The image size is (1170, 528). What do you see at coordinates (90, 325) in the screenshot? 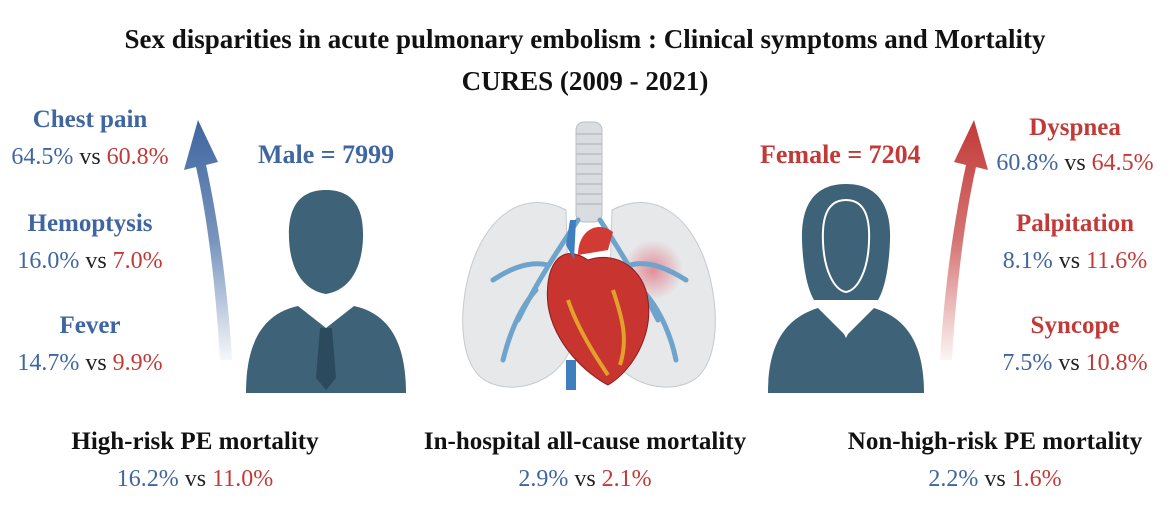
I see `symptom-name-fever: Fever` at bounding box center [90, 325].